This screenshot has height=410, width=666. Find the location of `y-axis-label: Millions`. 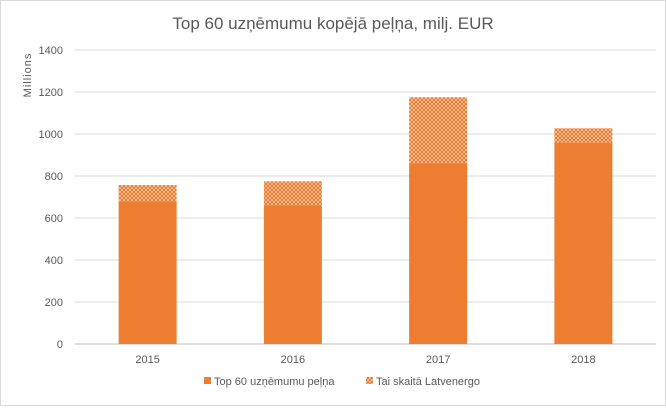

y-axis-label: Millions is located at coordinates (28, 75).